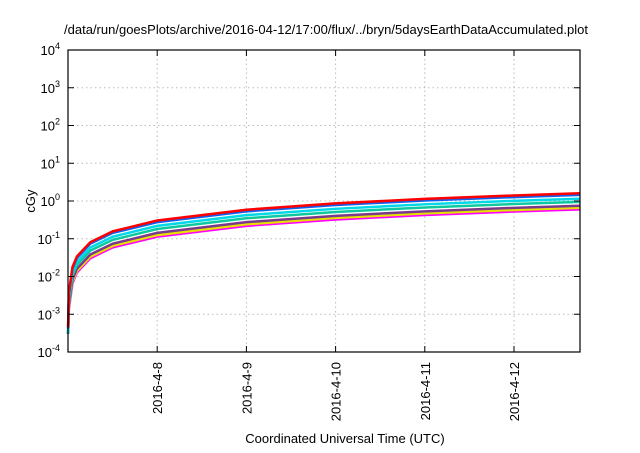  Describe the element at coordinates (514, 391) in the screenshot. I see `x-tick-label: 2016-4-12` at that location.